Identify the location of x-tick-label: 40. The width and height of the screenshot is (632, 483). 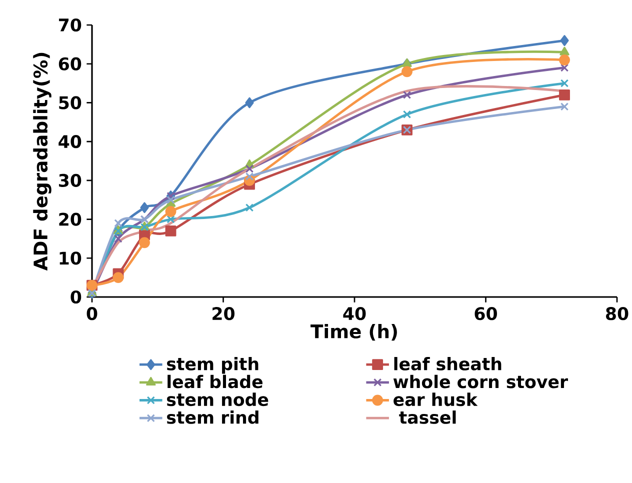
(354, 313).